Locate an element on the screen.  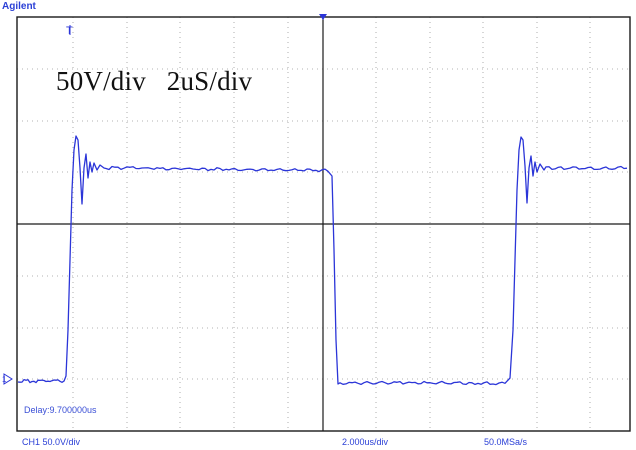
channel1-ground-marker-icon: 1 is located at coordinates (7, 379).